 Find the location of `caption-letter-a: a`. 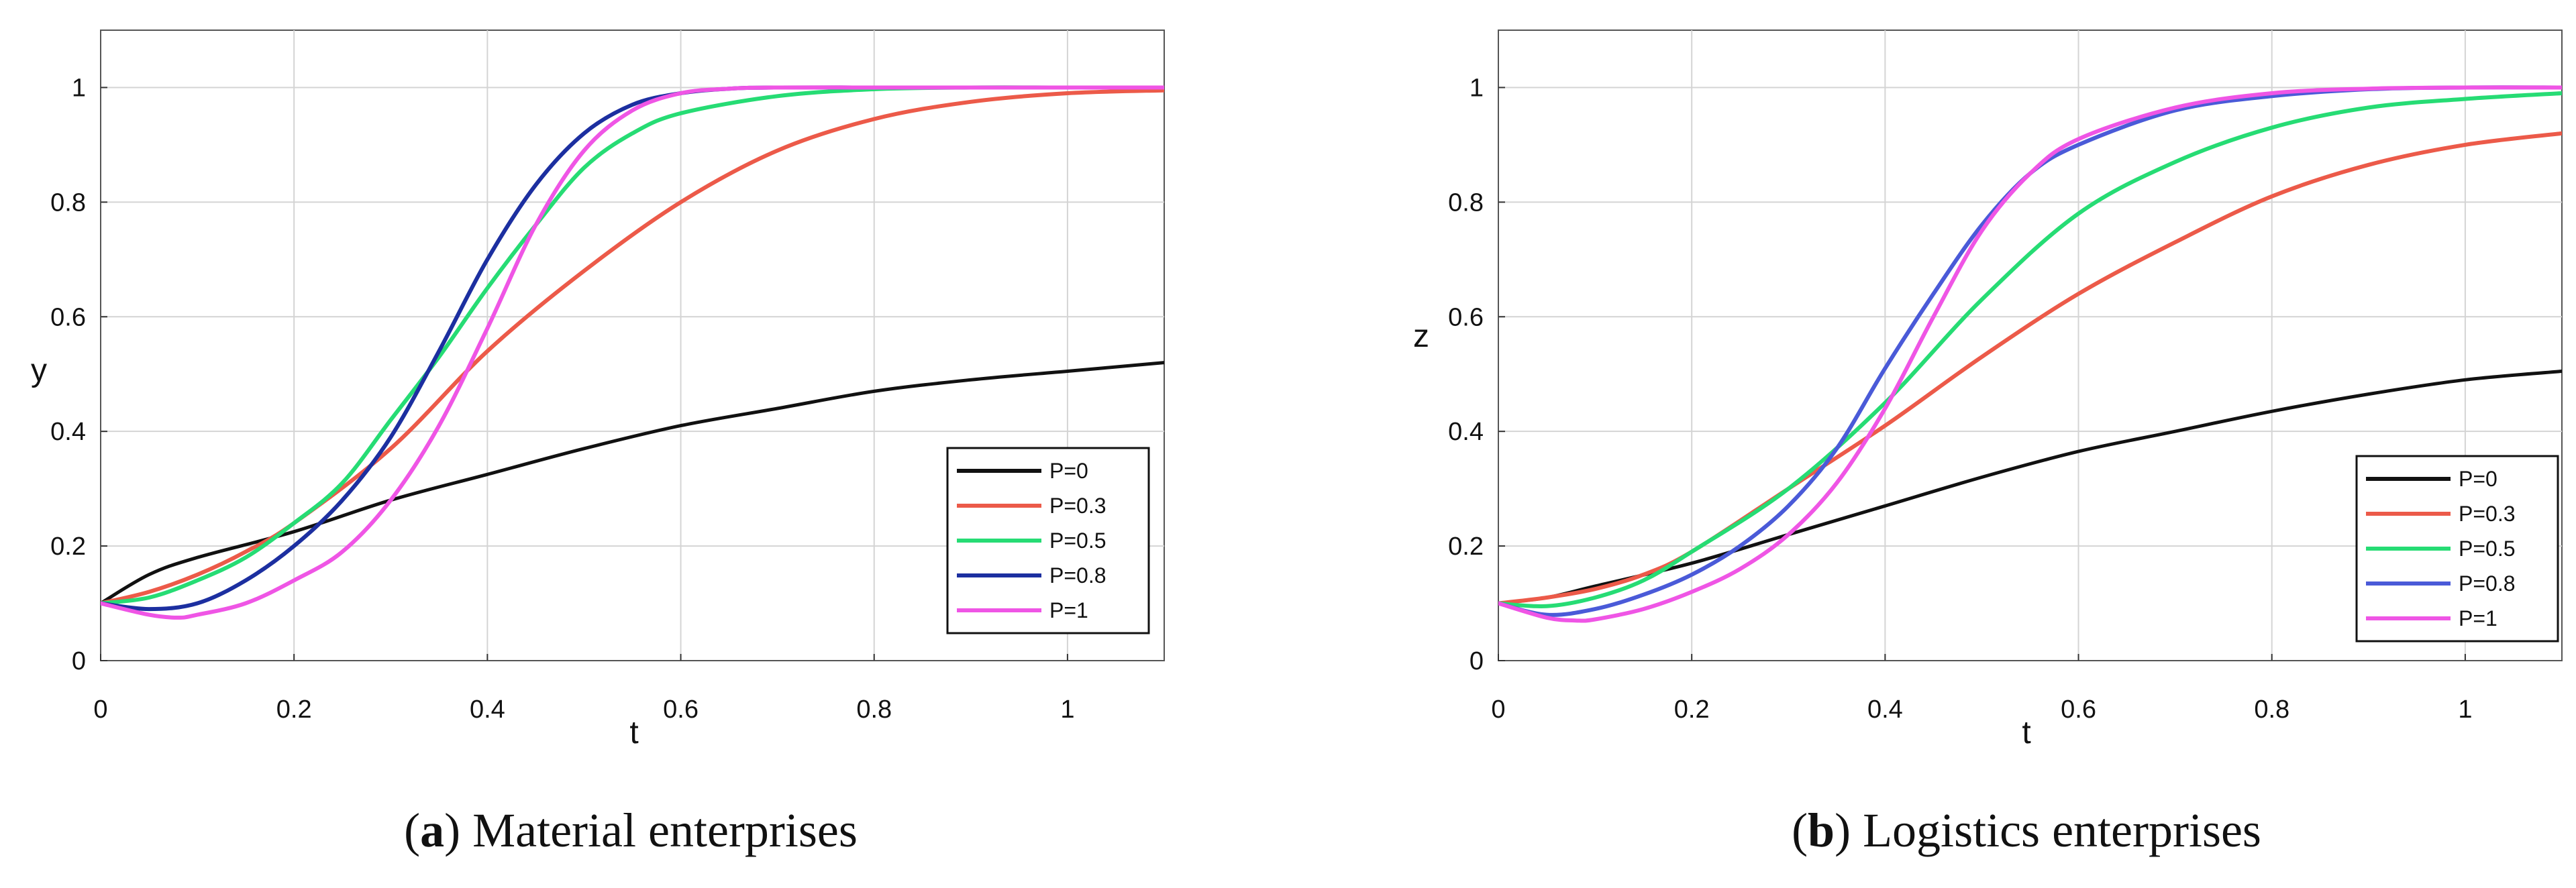

caption-letter-a: a is located at coordinates (432, 830).